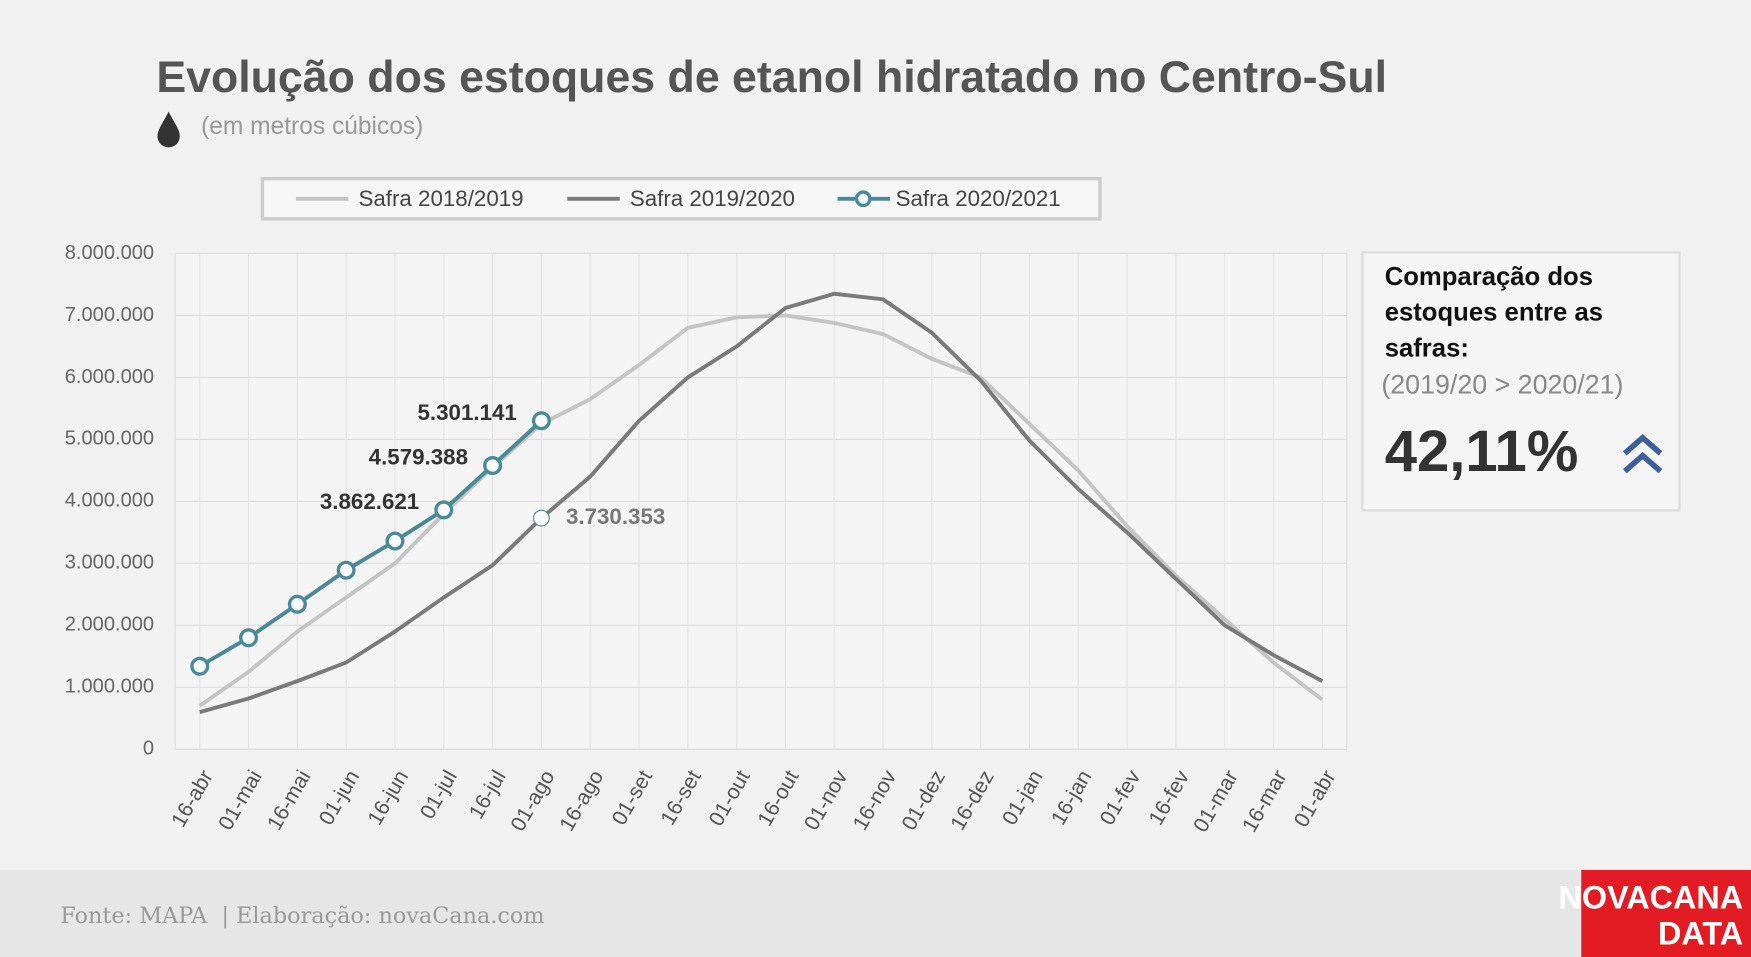 Image resolution: width=1751 pixels, height=957 pixels. I want to click on legend-box, so click(681, 198).